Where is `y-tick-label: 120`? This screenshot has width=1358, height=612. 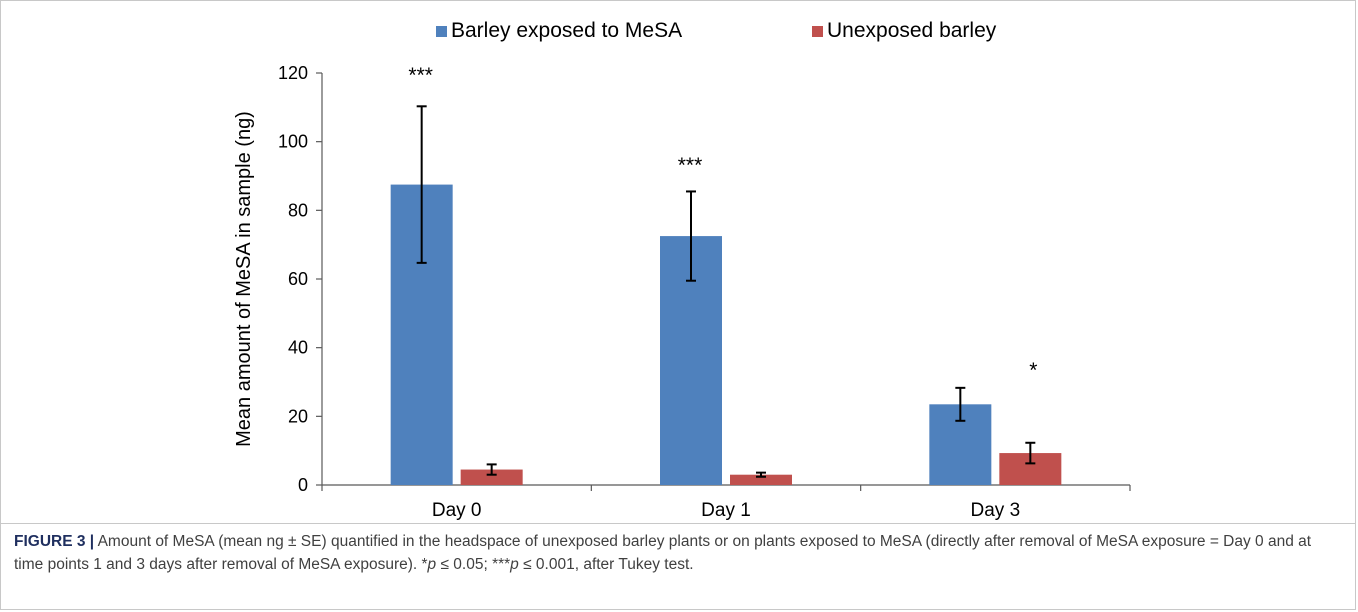
y-tick-label: 120 is located at coordinates (293, 73).